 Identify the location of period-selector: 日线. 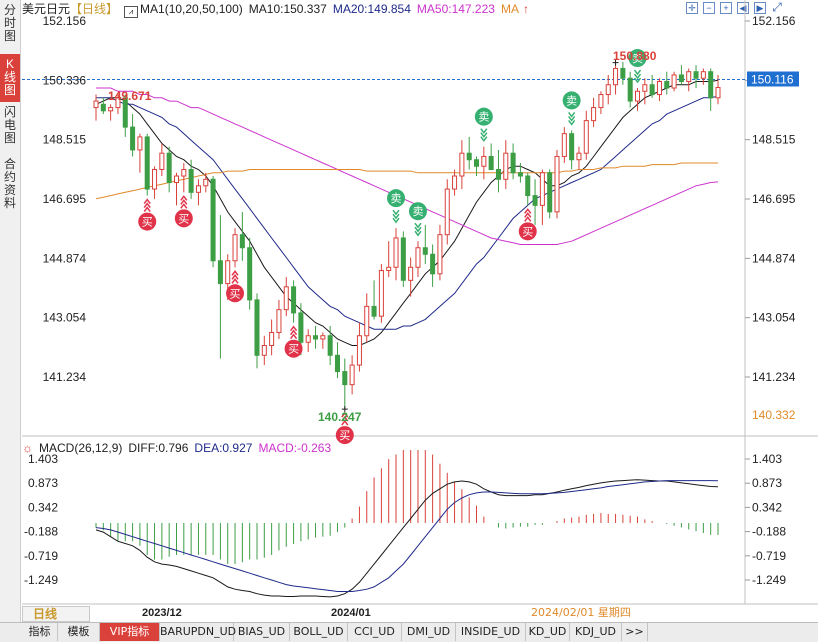
(56, 614).